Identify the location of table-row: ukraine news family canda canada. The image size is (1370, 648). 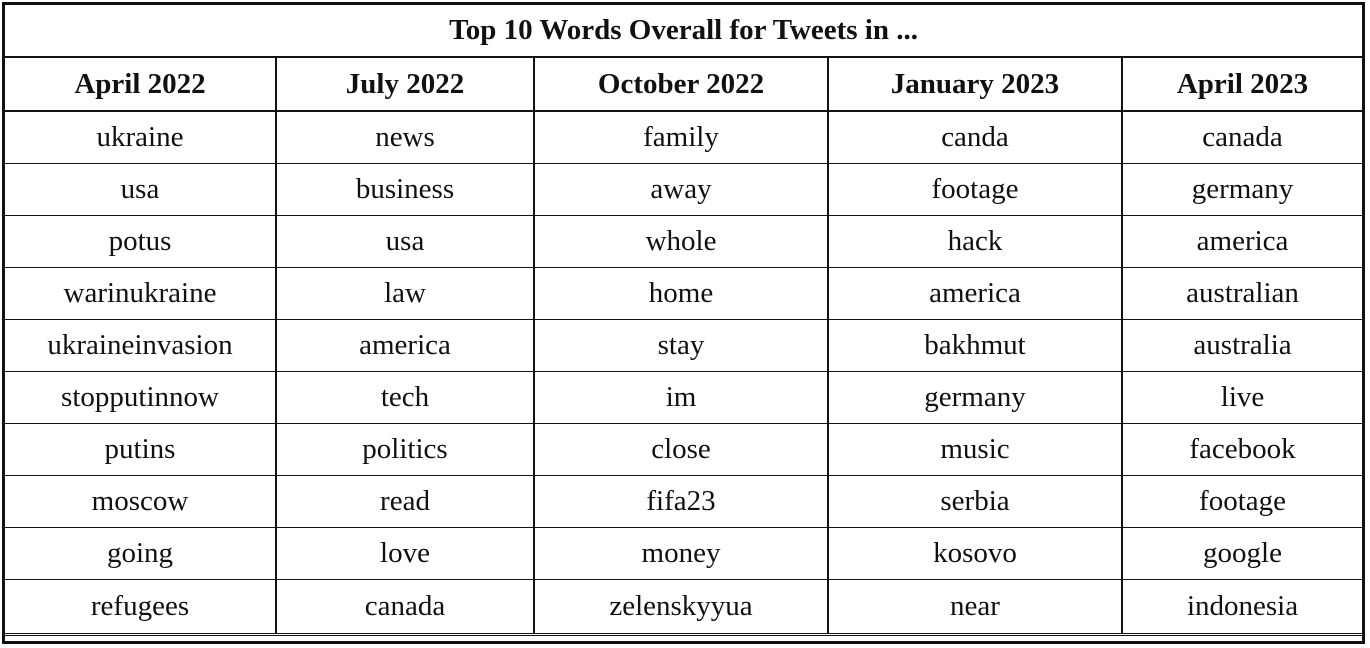
(684, 137).